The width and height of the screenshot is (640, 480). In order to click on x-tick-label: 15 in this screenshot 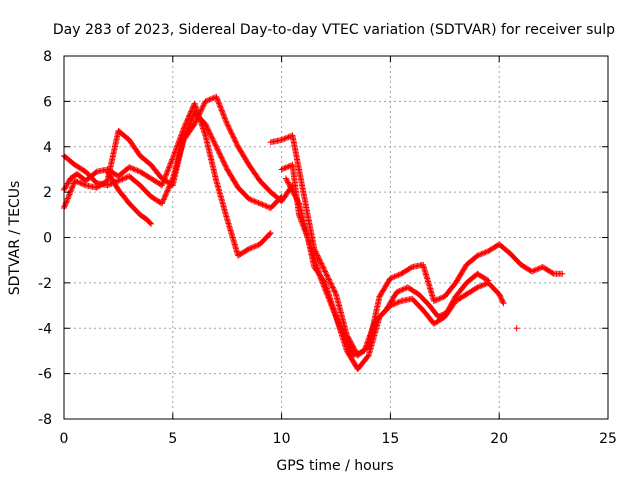, I will do `click(390, 439)`.